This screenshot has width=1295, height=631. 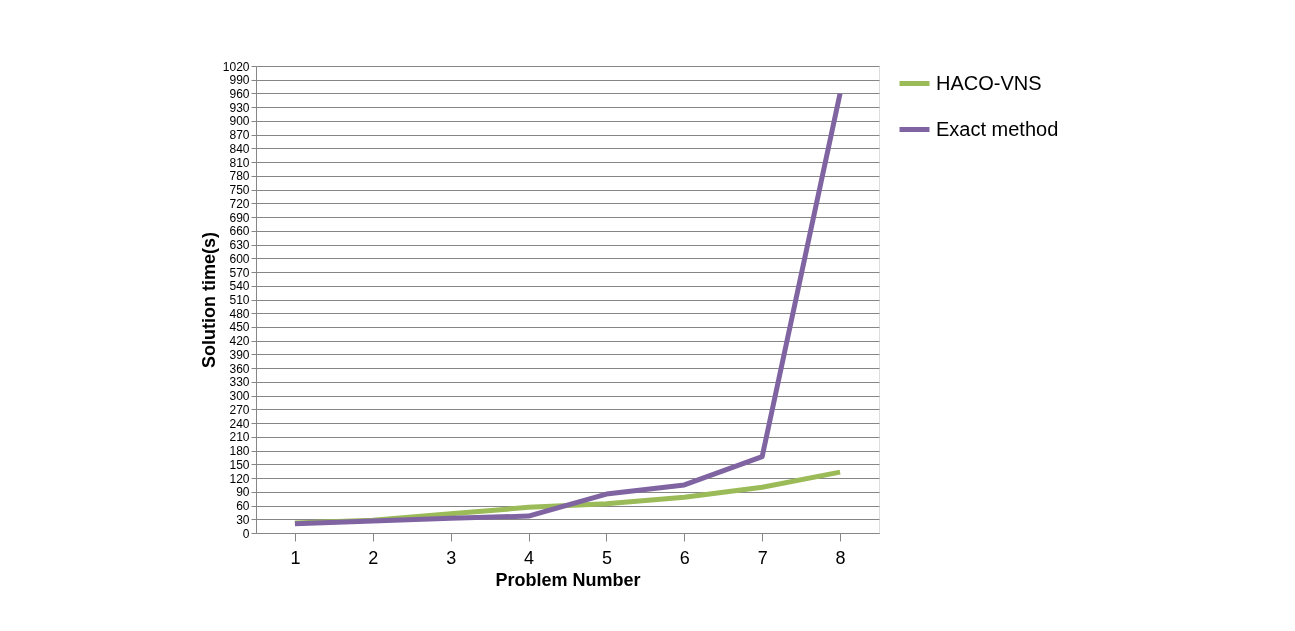 What do you see at coordinates (246, 533) in the screenshot?
I see `y-tick-label: 0` at bounding box center [246, 533].